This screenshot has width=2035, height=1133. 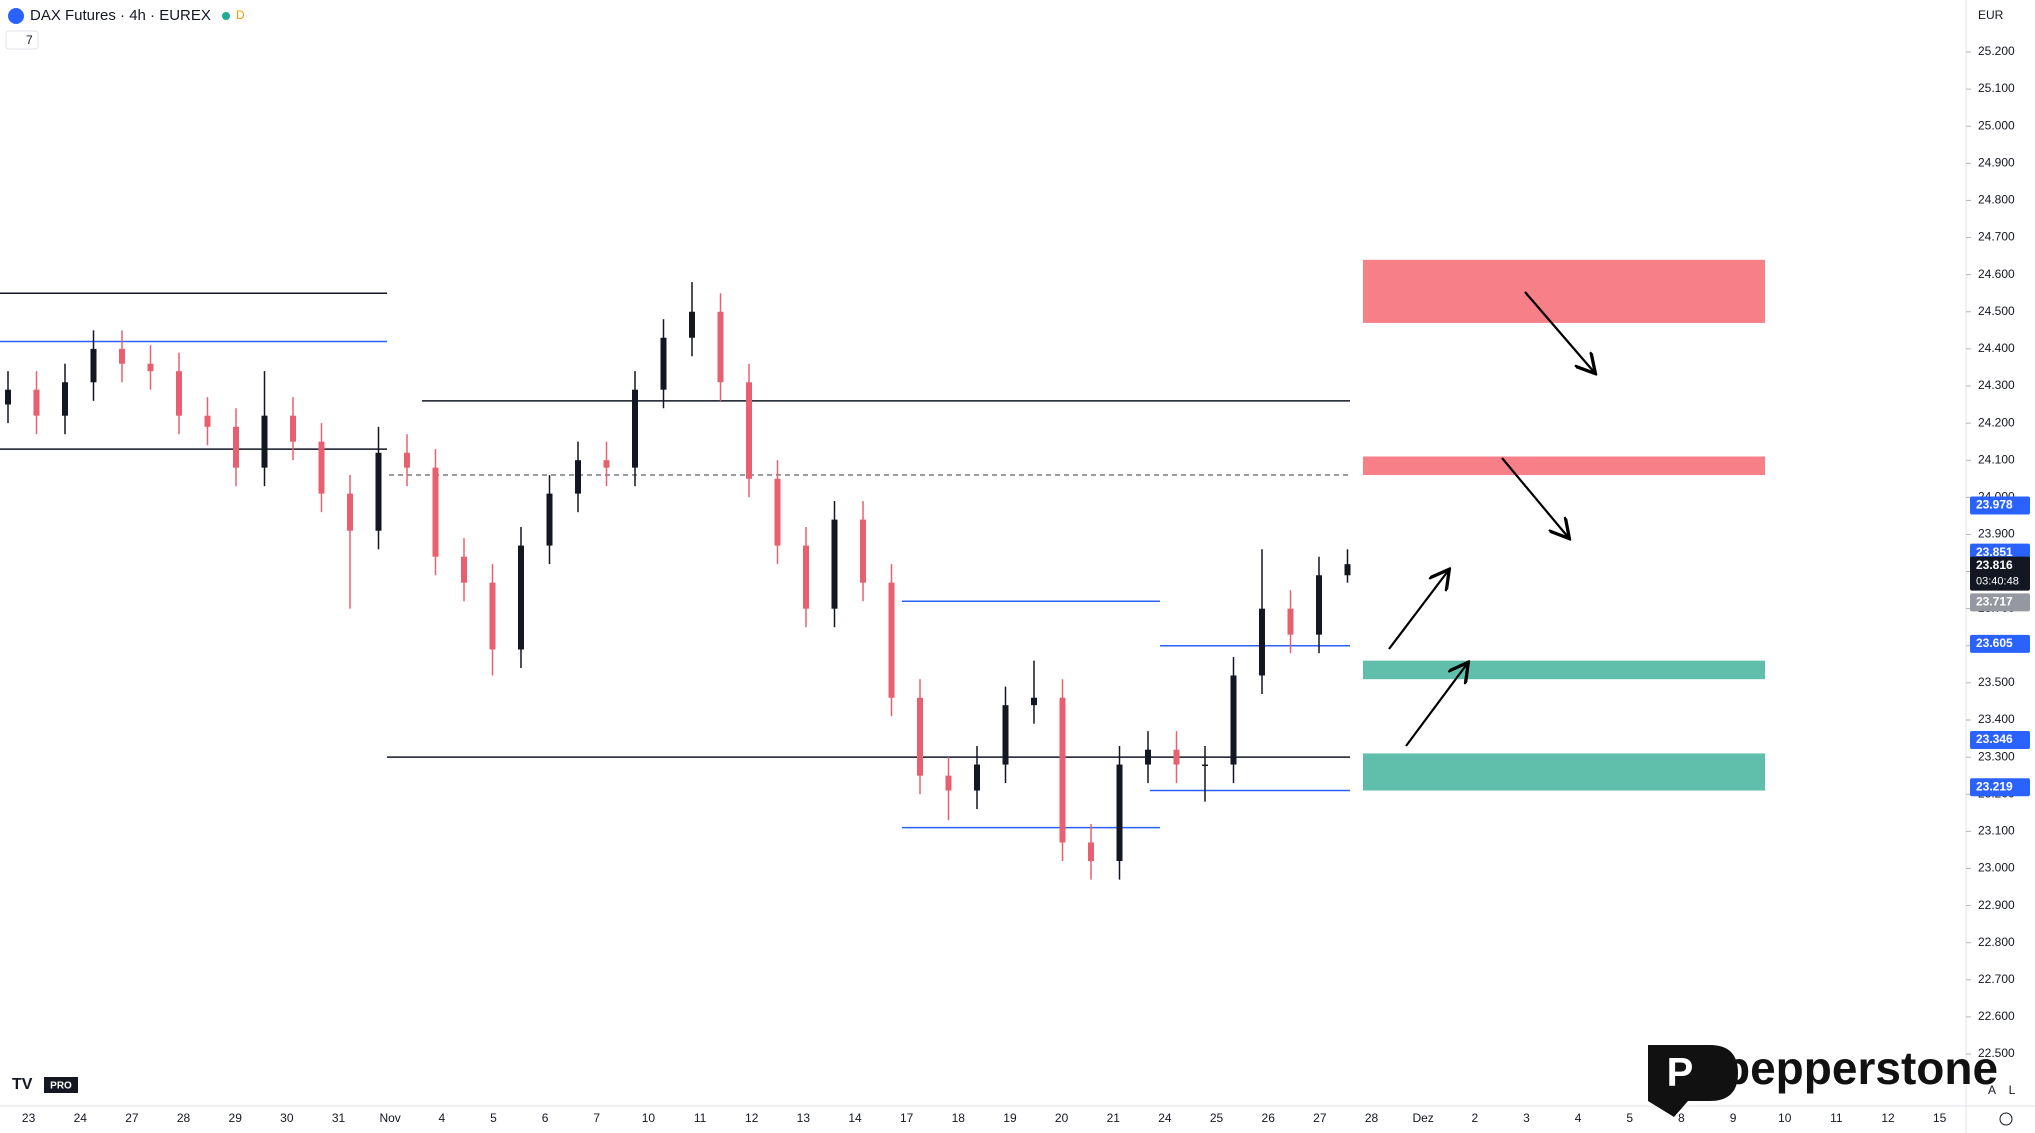 What do you see at coordinates (132, 1118) in the screenshot?
I see `x-tick-label: 27` at bounding box center [132, 1118].